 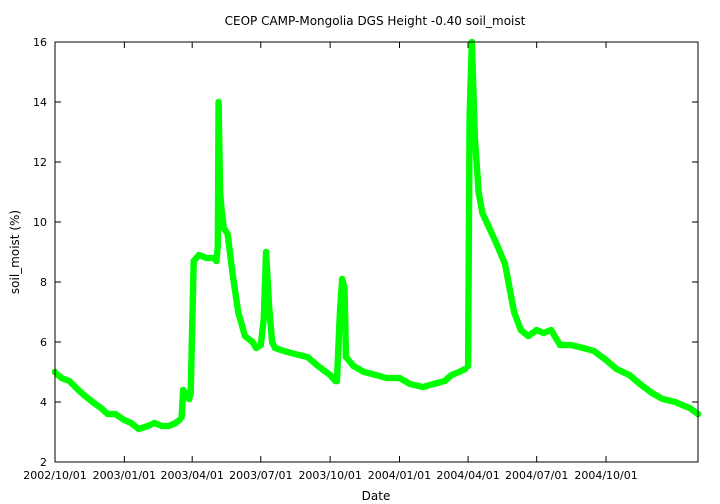 What do you see at coordinates (43, 462) in the screenshot?
I see `y-tick-label: 2` at bounding box center [43, 462].